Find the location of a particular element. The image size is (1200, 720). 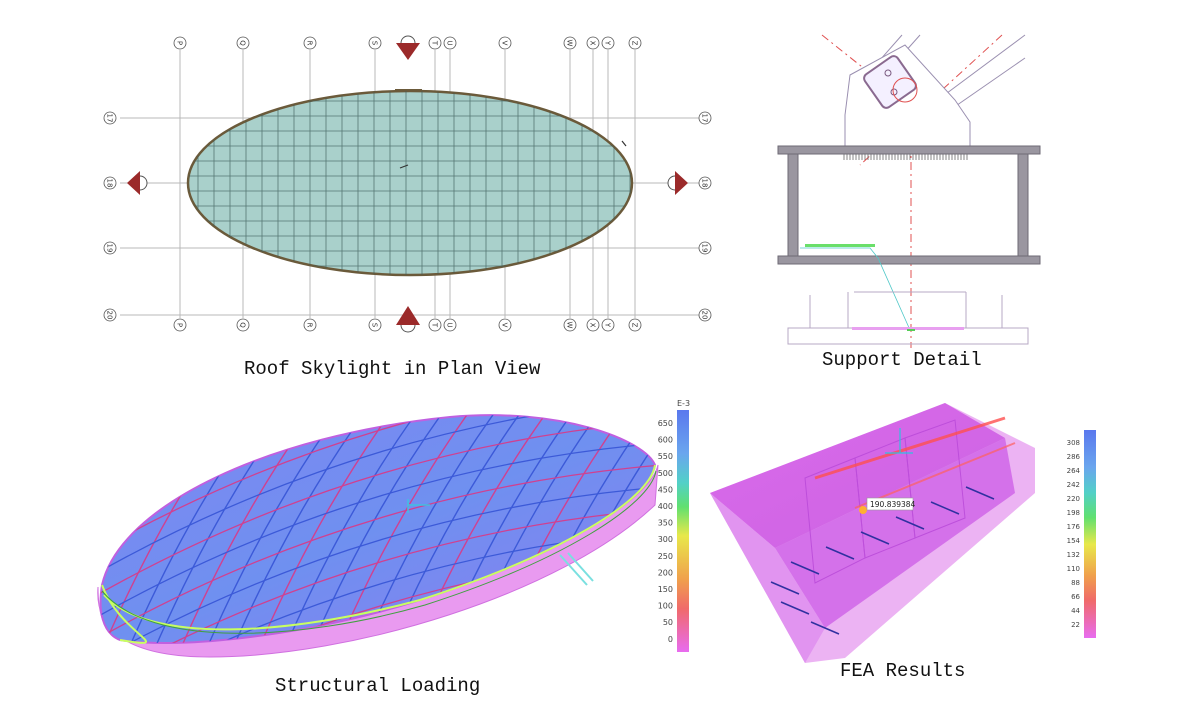

loading-scale-tick: 350 is located at coordinates (665, 523).